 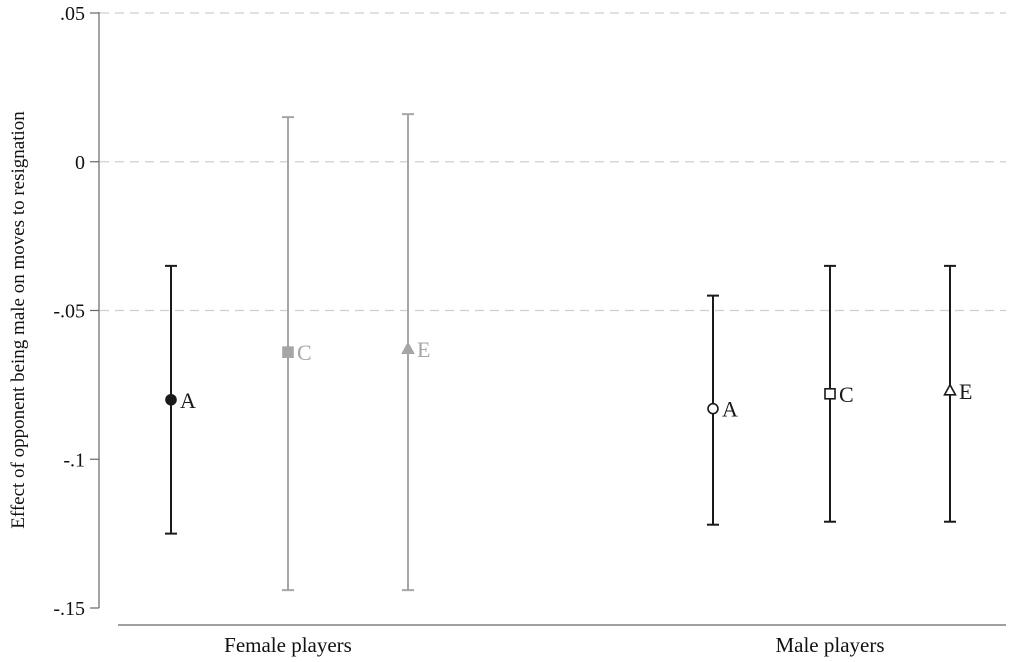 I want to click on y-tick-label: 0, so click(x=80, y=163).